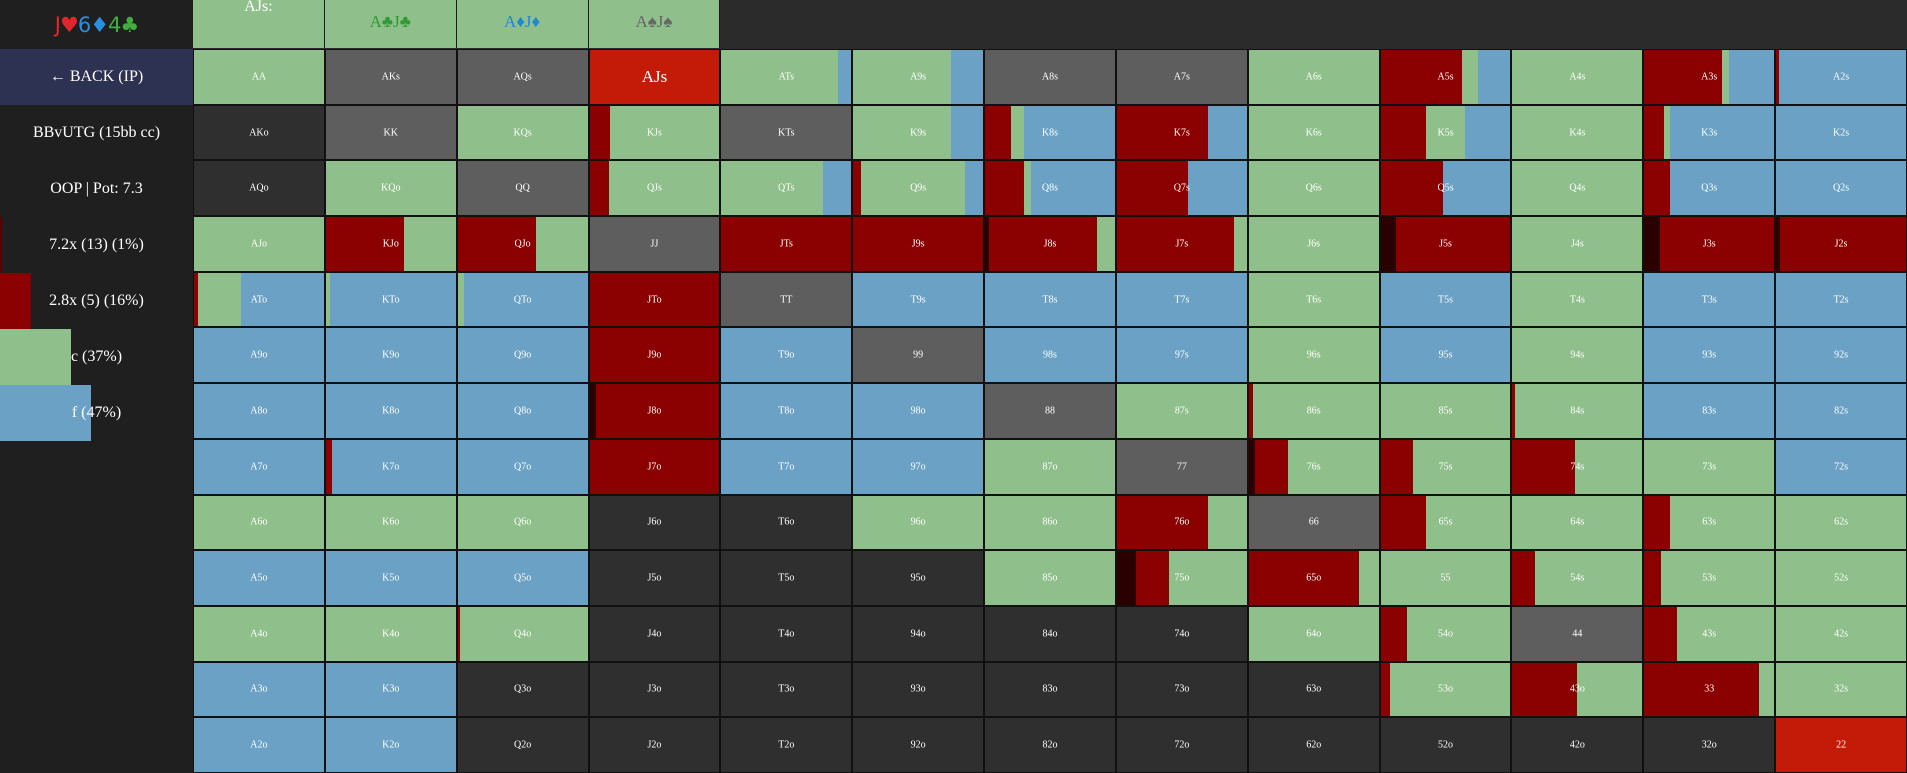 The image size is (1907, 773). Describe the element at coordinates (390, 633) in the screenshot. I see `hand-cell: K4o` at that location.